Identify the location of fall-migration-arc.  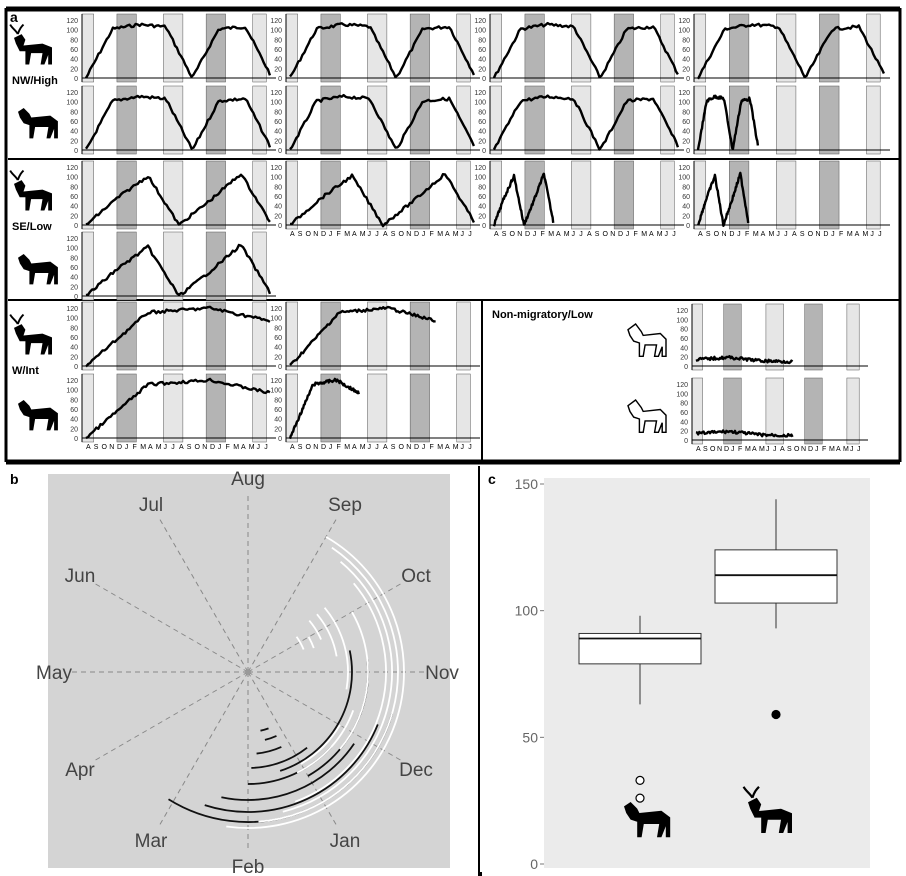
(354, 680).